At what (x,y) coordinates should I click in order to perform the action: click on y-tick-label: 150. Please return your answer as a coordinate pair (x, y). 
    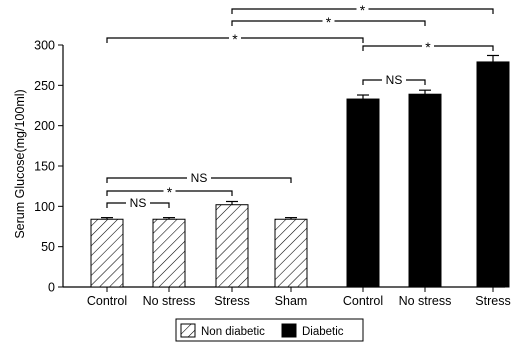
    Looking at the image, I should click on (44, 167).